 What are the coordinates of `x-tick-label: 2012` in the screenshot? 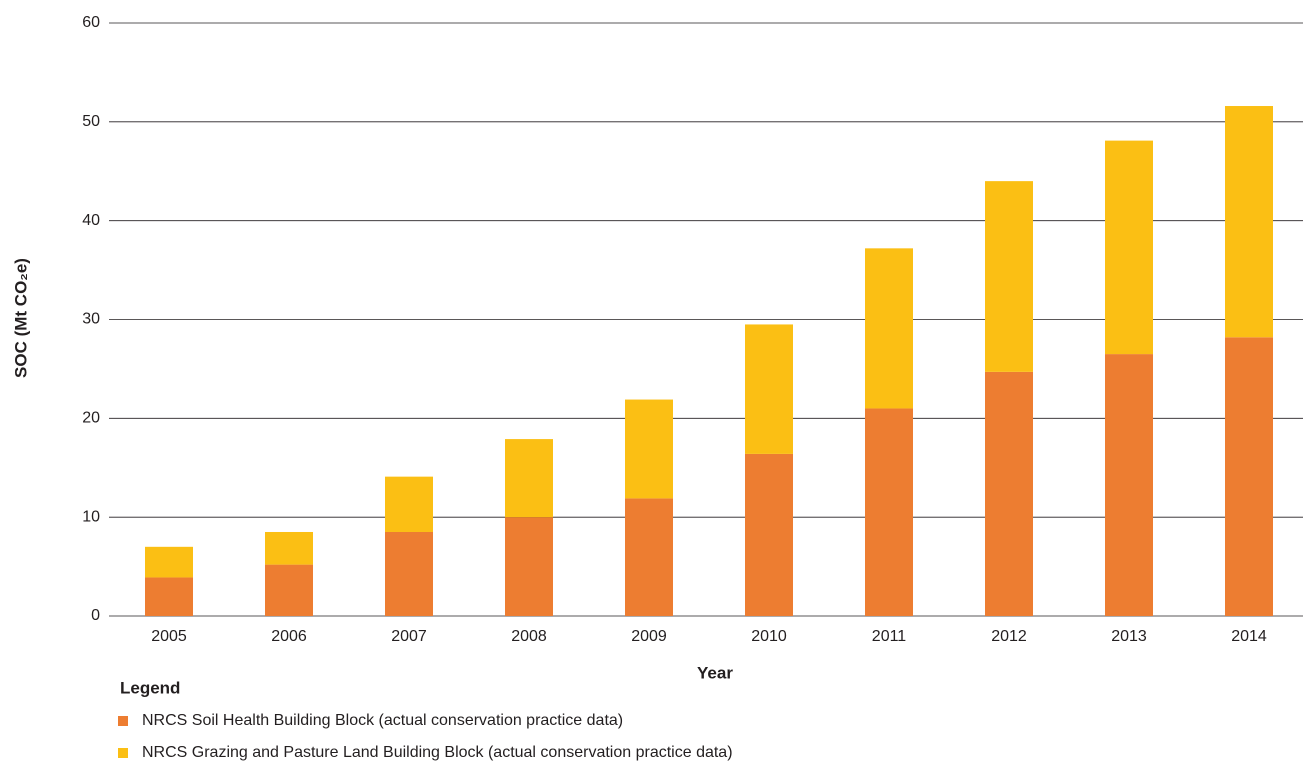 It's located at (1009, 636).